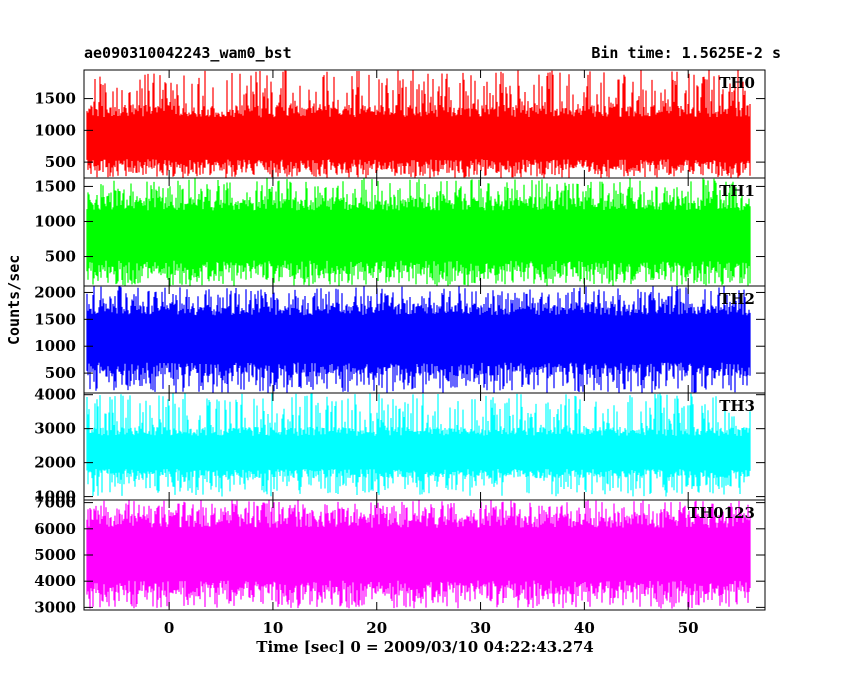 The image size is (850, 680). What do you see at coordinates (418, 339) in the screenshot?
I see `series-th2` at bounding box center [418, 339].